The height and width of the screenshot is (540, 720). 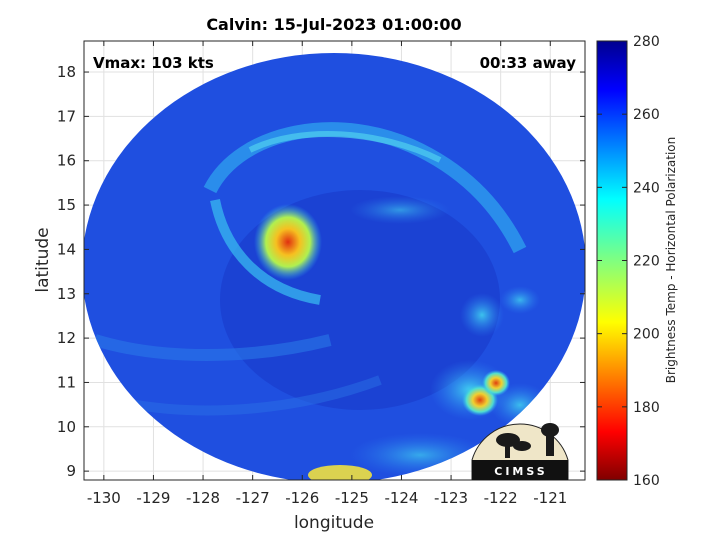 What do you see at coordinates (66, 72) in the screenshot?
I see `y-tick-label: 18` at bounding box center [66, 72].